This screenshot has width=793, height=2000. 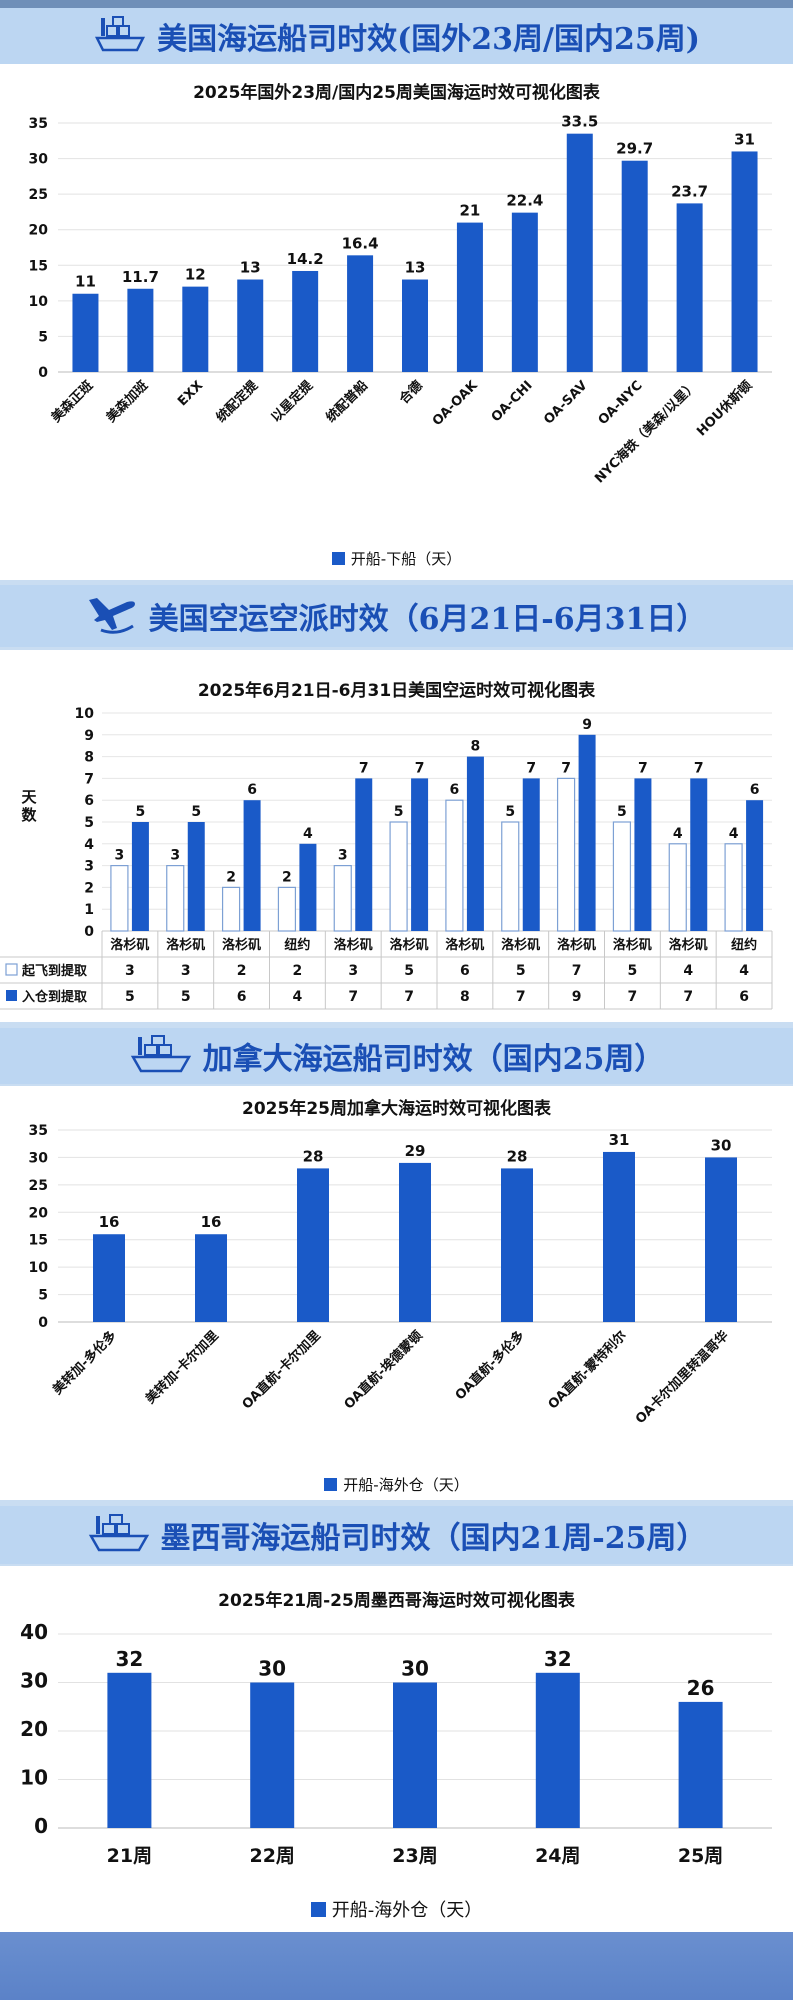 I want to click on data-label: 6, so click(x=455, y=790).